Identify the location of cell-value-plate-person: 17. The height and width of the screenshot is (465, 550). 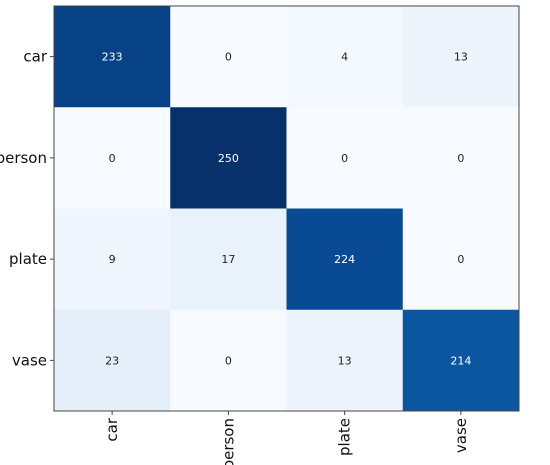
(228, 259).